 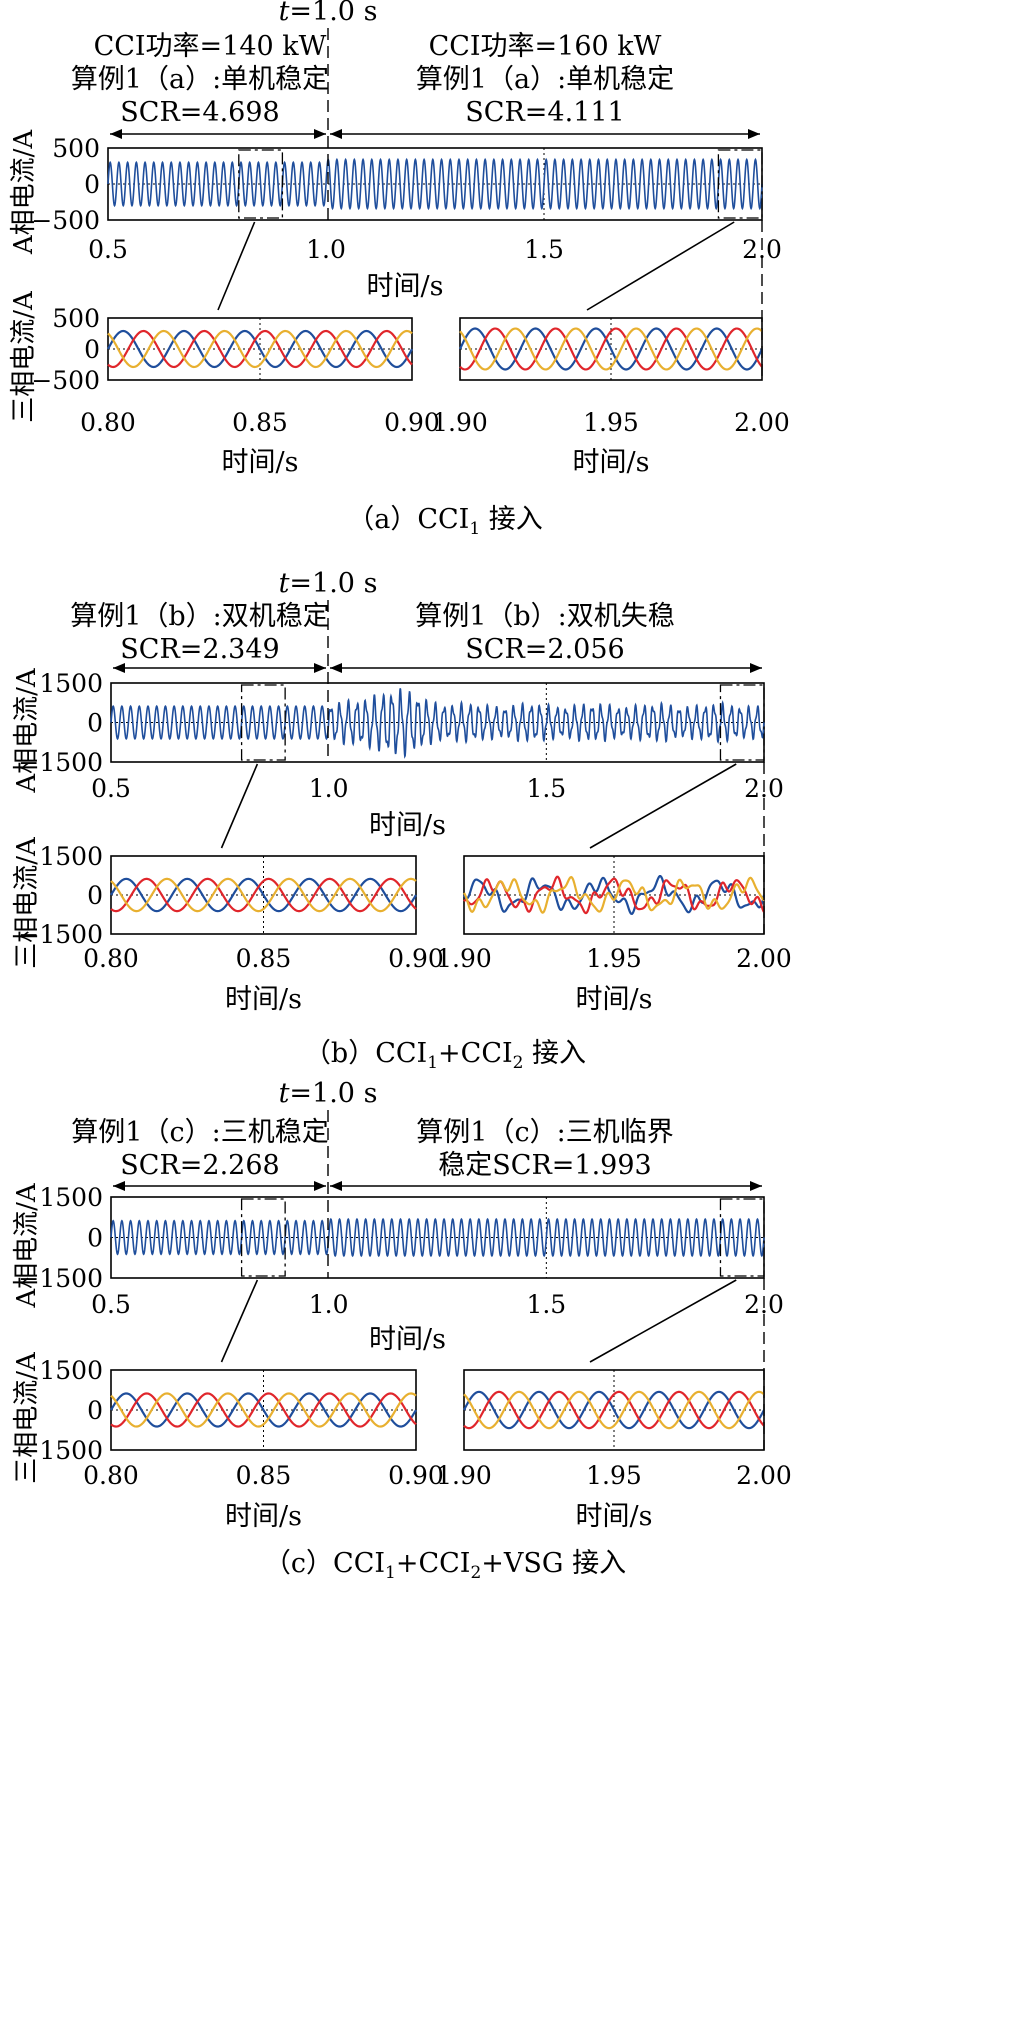 What do you see at coordinates (475, 1053) in the screenshot?
I see `caption-text: +CCI` at bounding box center [475, 1053].